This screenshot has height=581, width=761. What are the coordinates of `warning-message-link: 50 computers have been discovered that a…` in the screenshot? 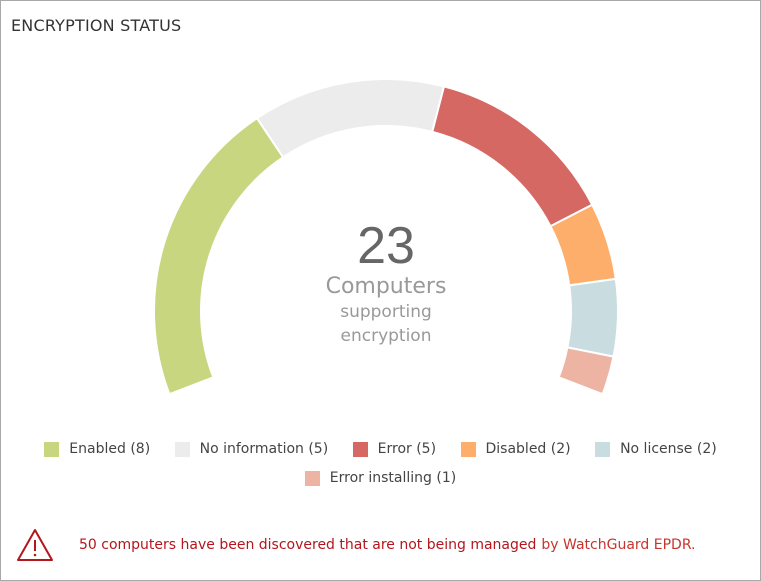 It's located at (308, 545).